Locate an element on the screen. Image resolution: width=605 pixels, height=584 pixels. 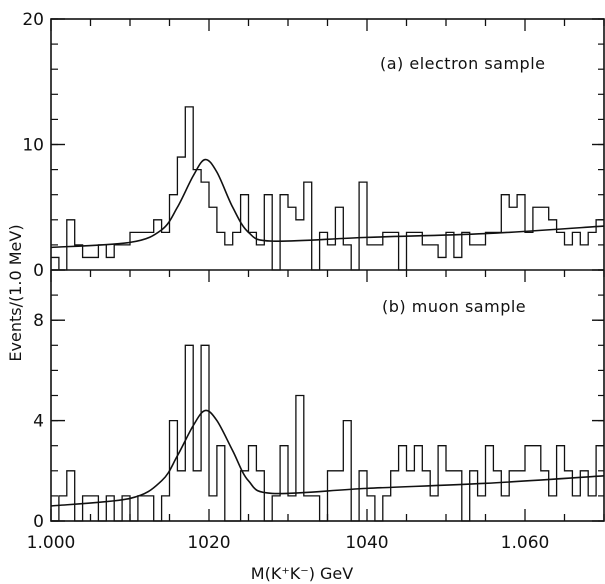
y-tick-label-electron: 10 is located at coordinates (33, 146).